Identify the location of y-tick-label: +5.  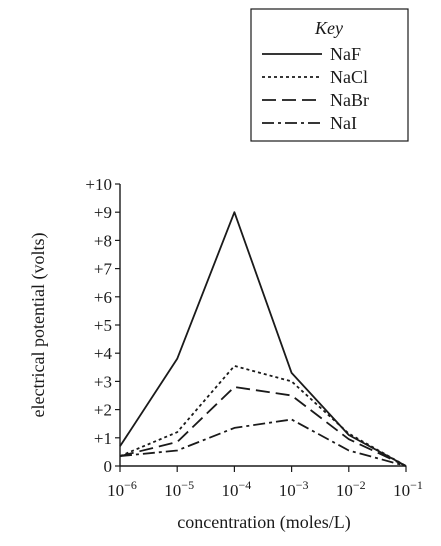
(103, 325).